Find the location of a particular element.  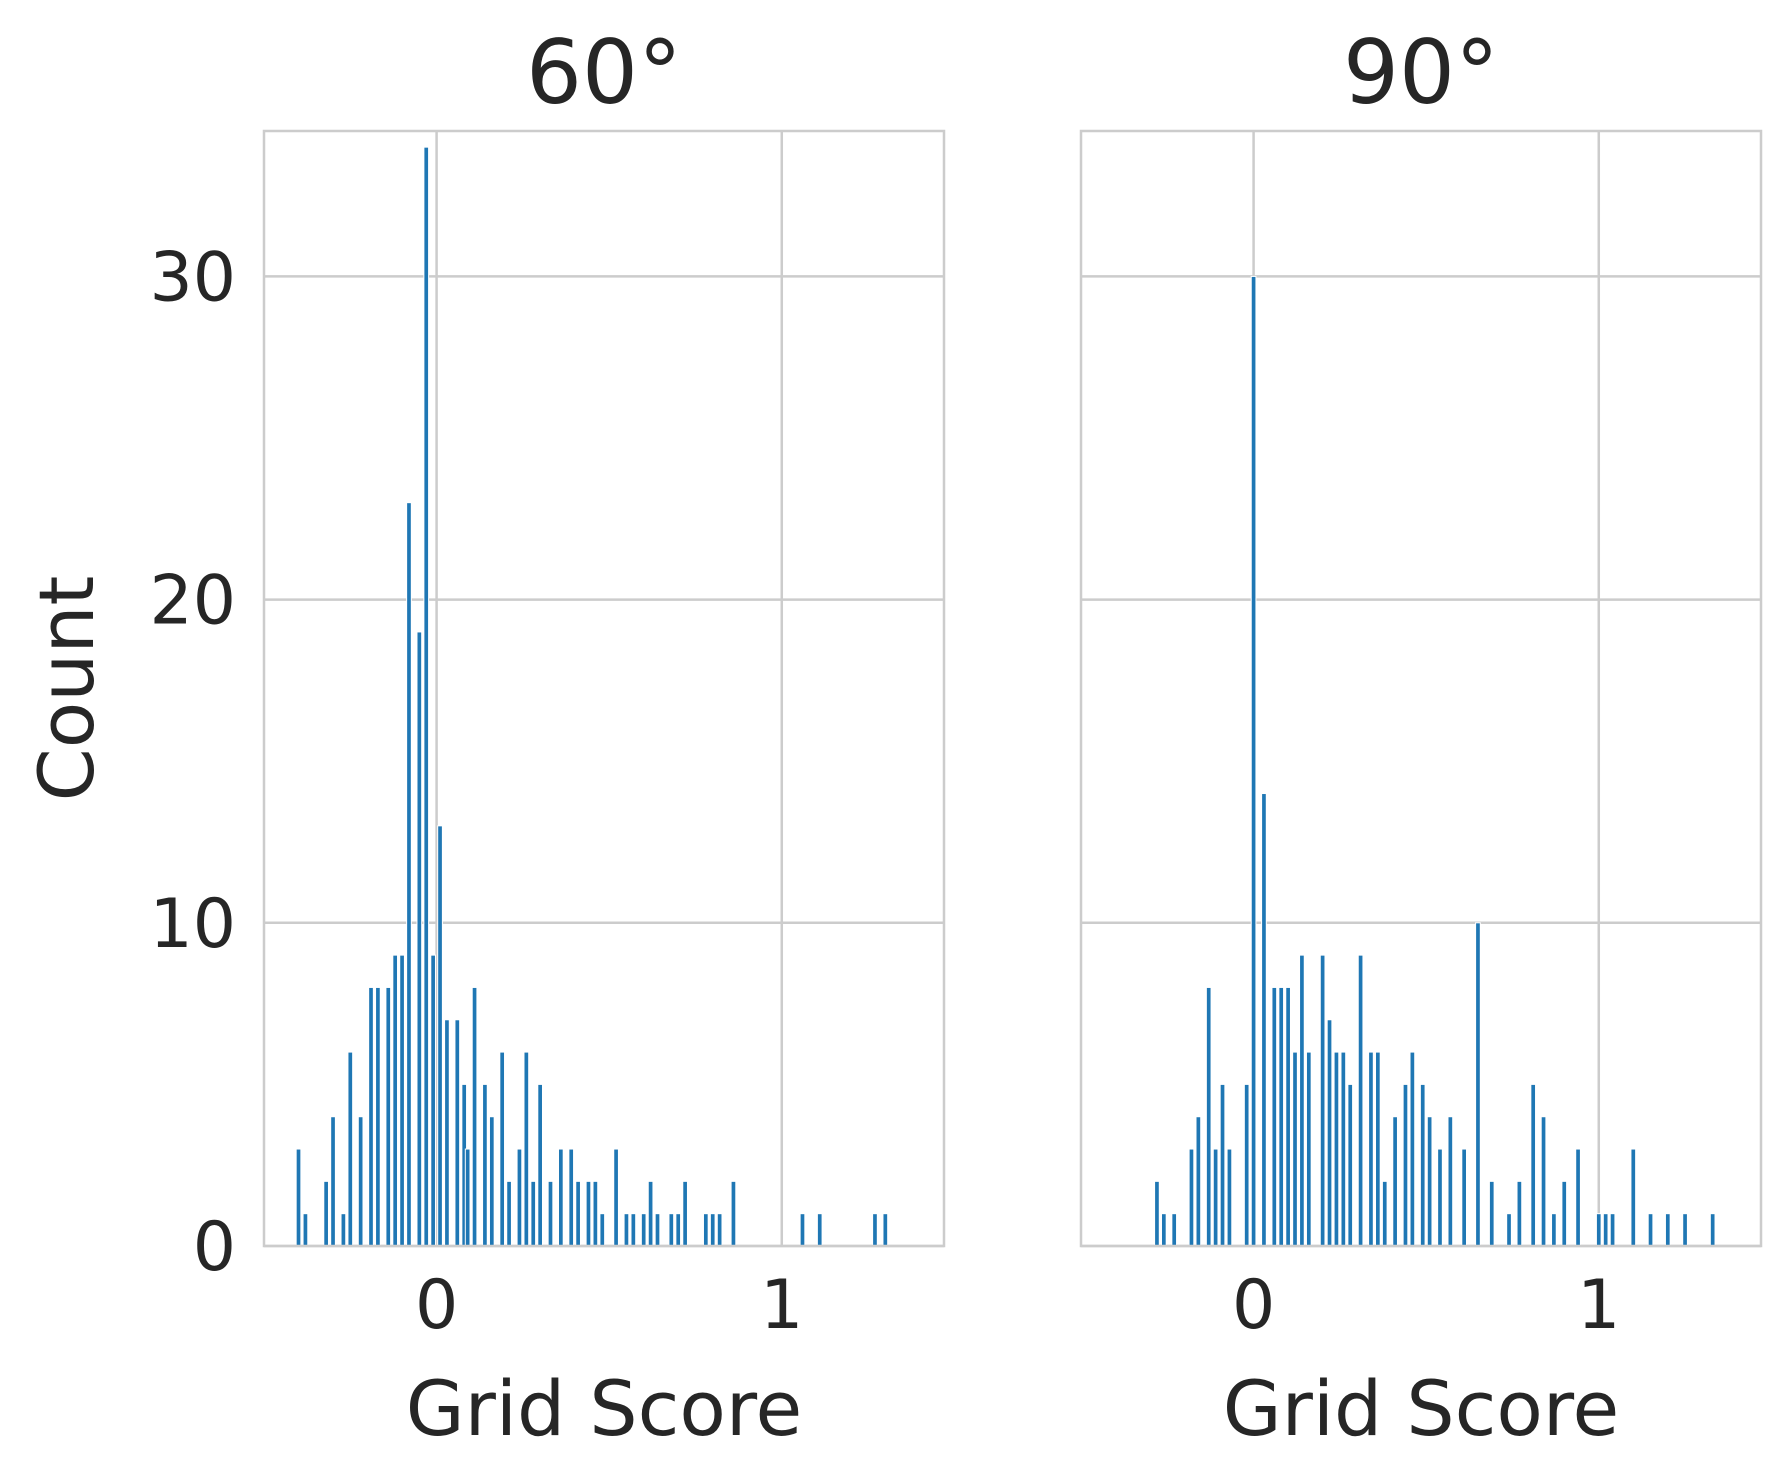

y-tick-label: 0 is located at coordinates (214, 1247).